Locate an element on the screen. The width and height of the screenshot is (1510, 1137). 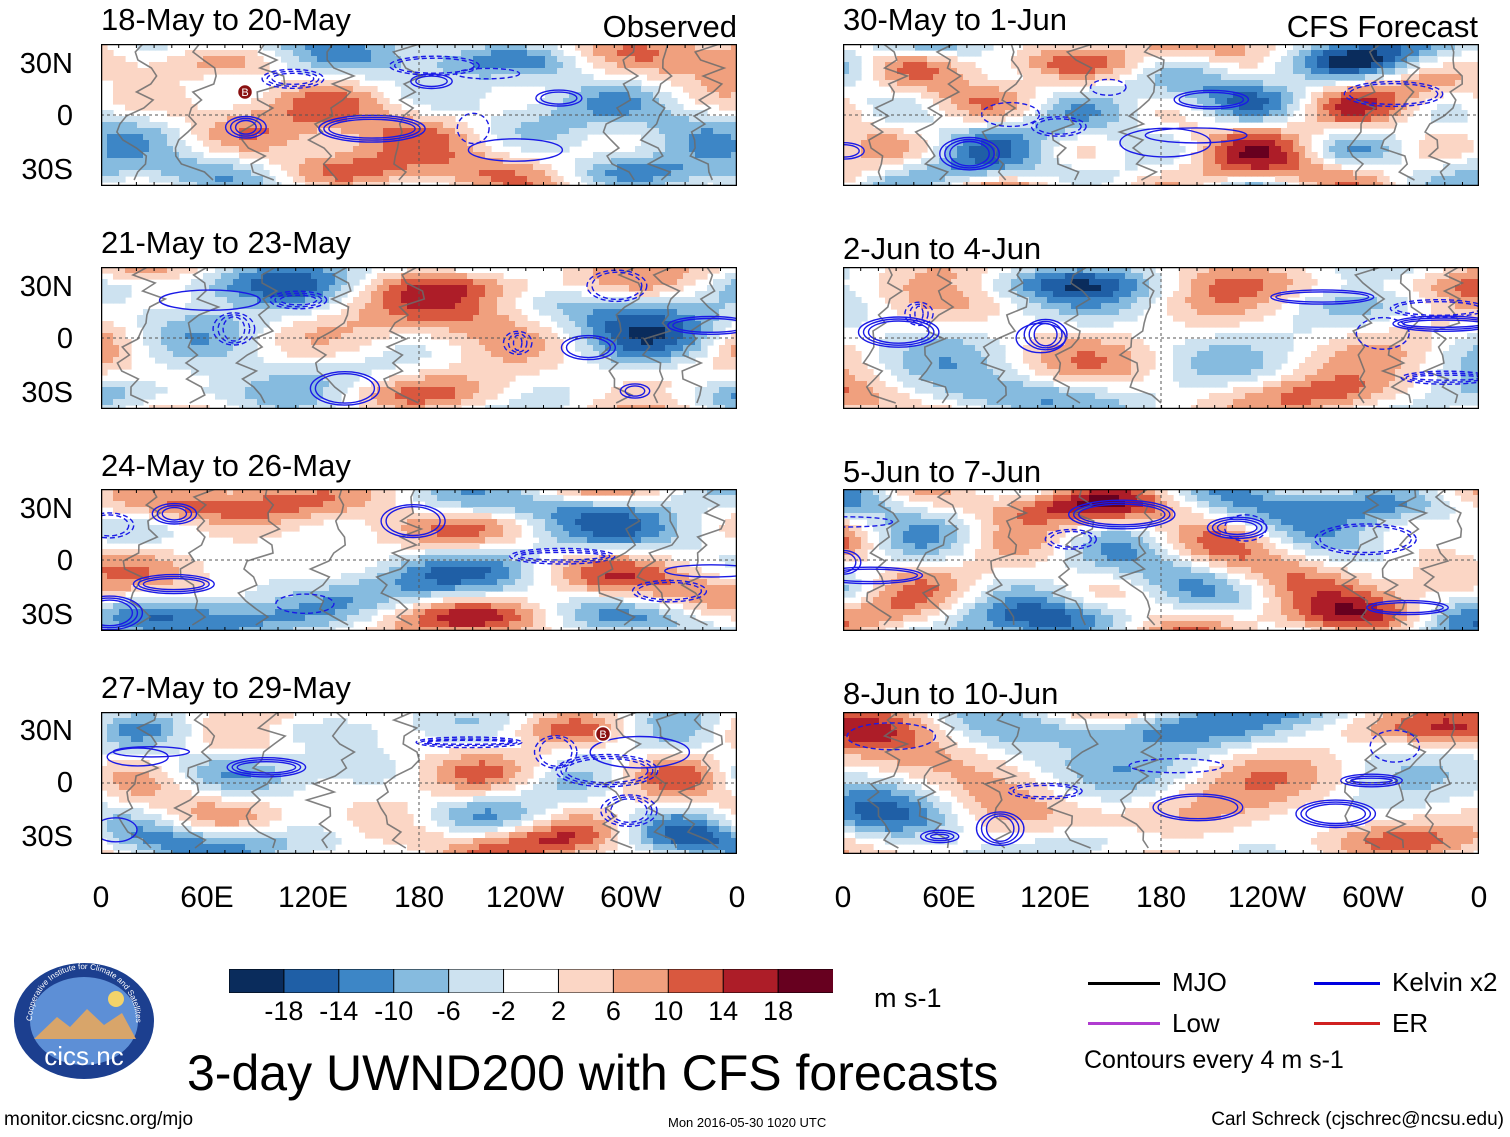
colorbar-tick-label: -2 is located at coordinates (503, 1011).